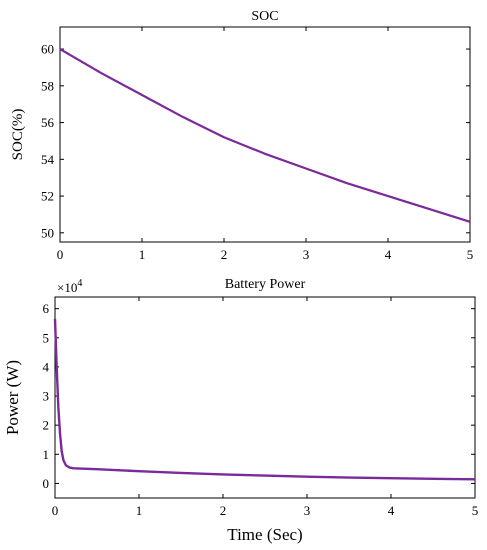  I want to click on y-tick-label: 1, so click(46, 454).